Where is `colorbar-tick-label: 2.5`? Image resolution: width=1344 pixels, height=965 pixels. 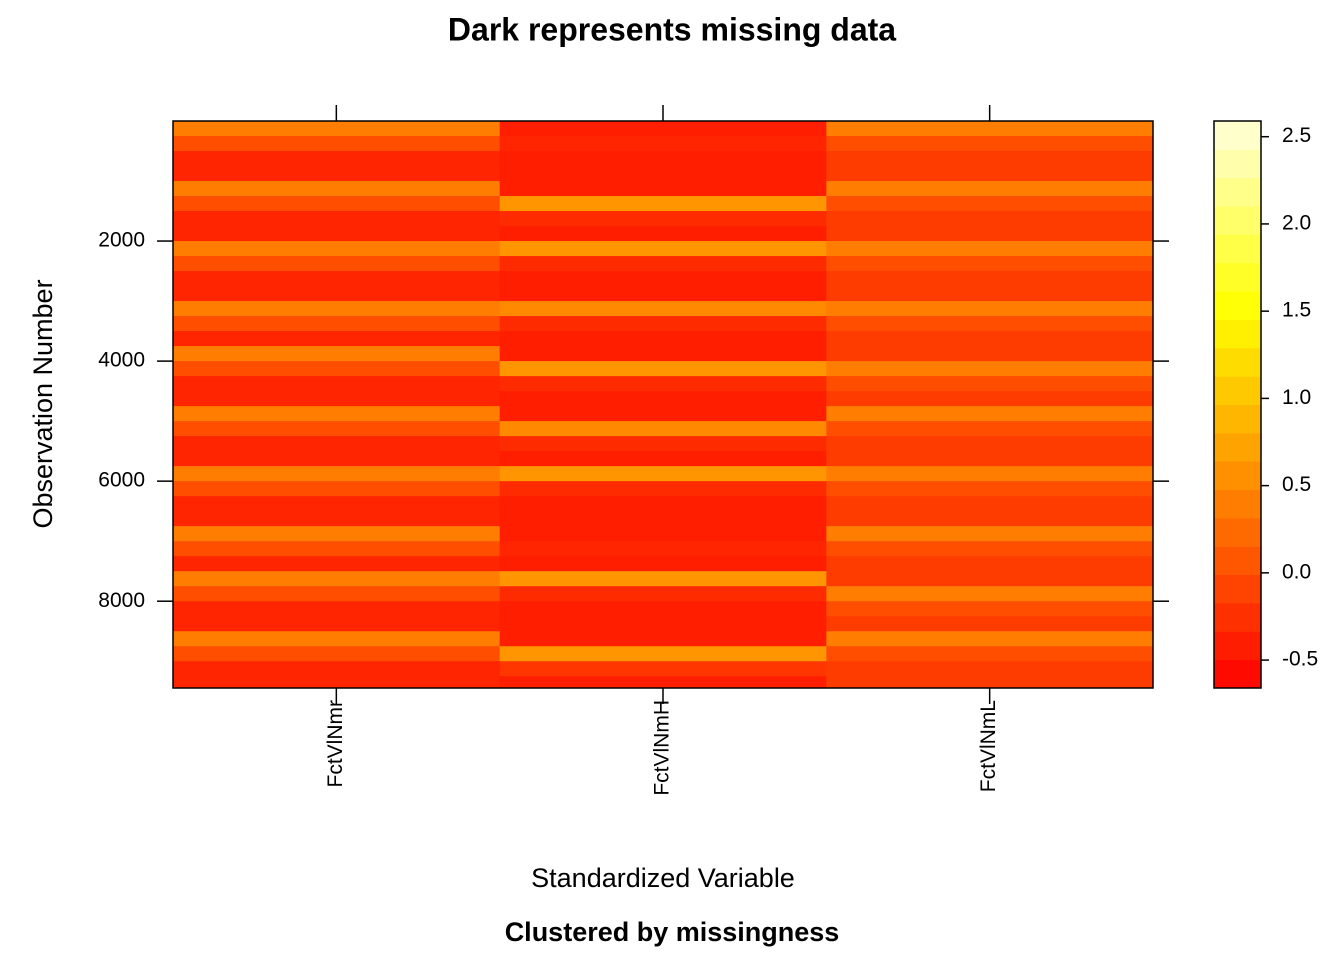 colorbar-tick-label: 2.5 is located at coordinates (1296, 135).